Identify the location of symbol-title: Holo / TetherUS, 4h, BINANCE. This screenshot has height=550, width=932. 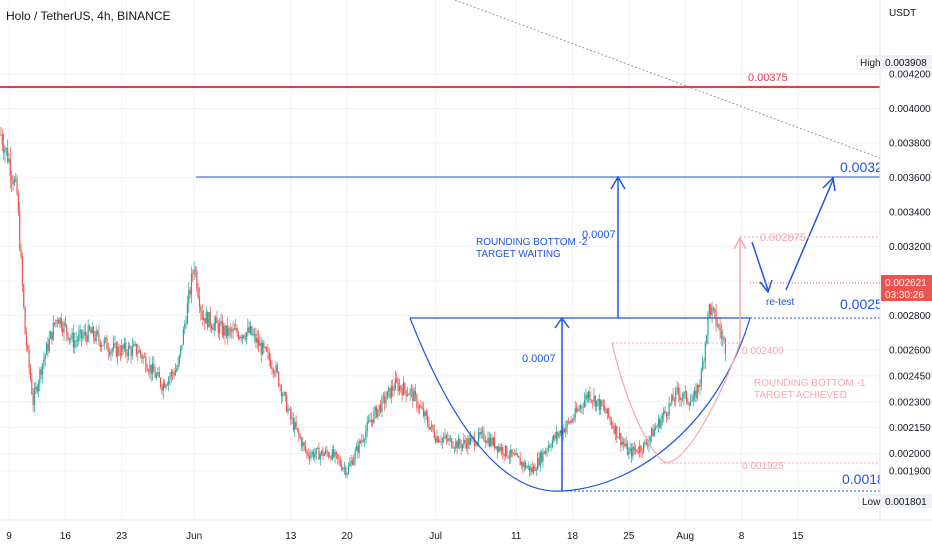
(88, 16).